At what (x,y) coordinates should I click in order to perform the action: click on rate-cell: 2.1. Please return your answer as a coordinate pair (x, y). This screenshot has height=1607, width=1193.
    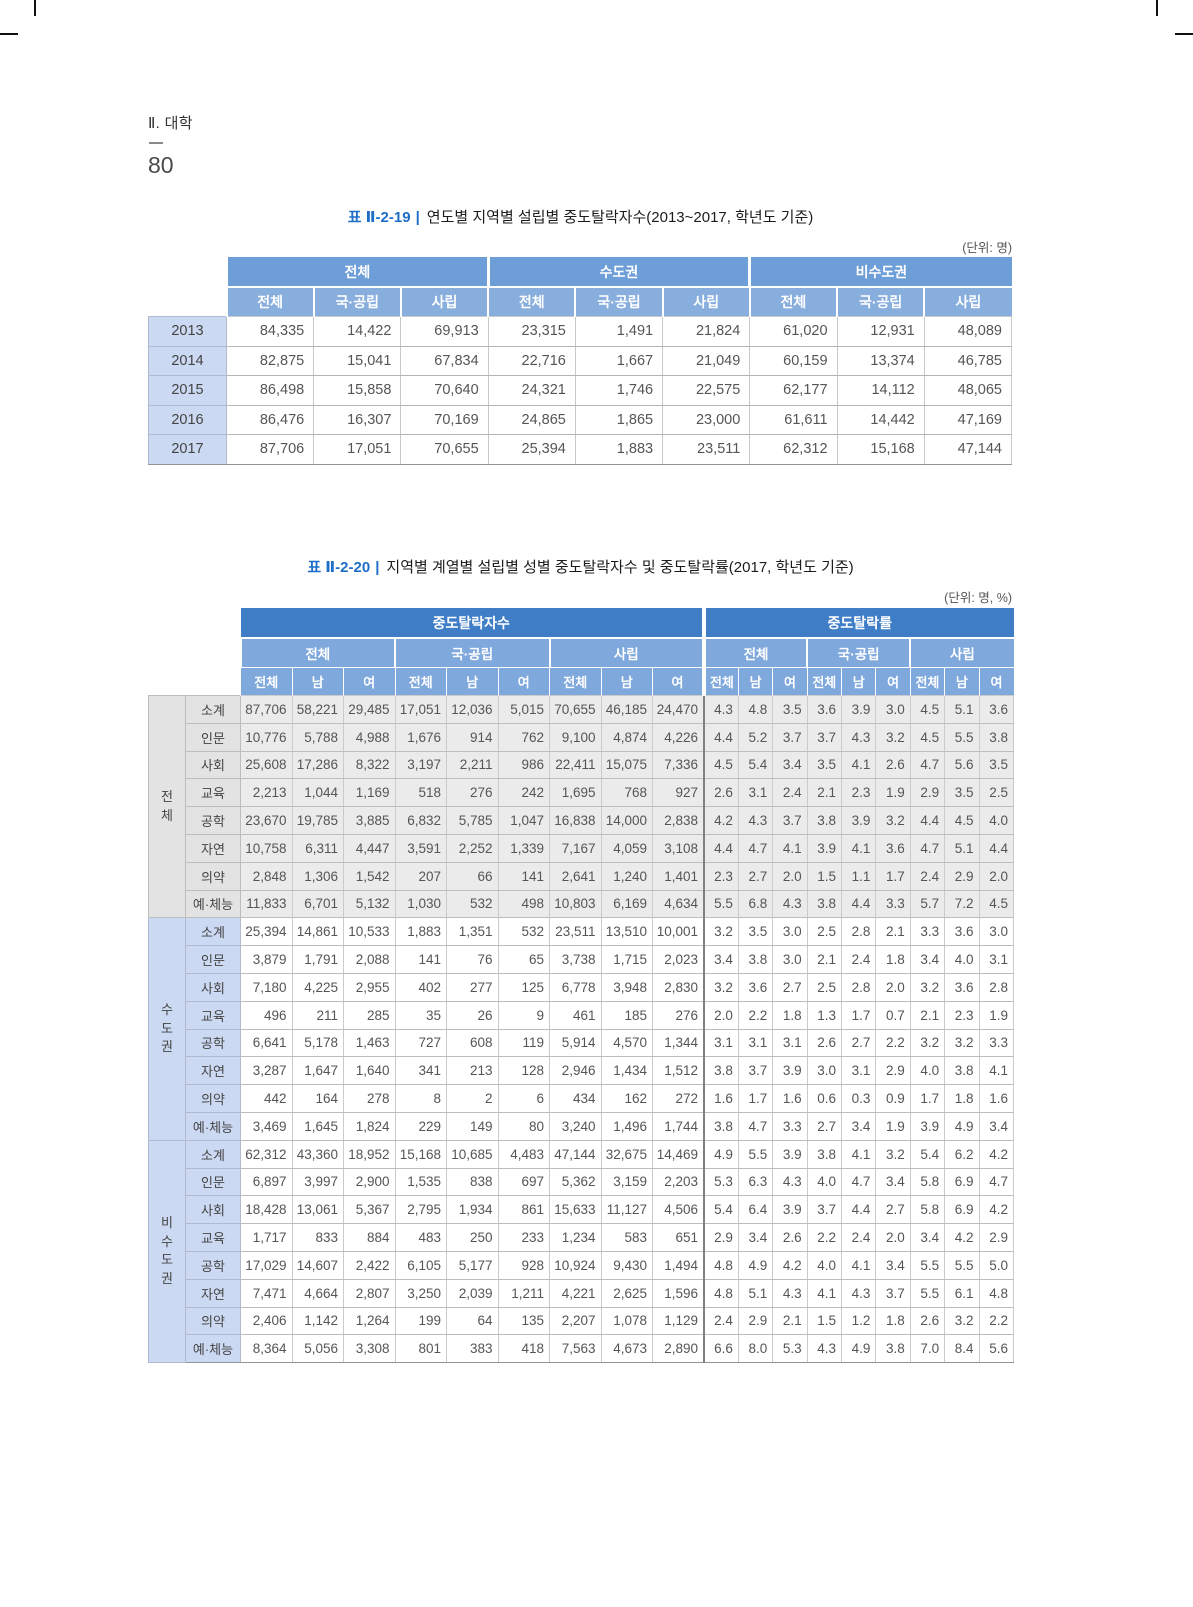
    Looking at the image, I should click on (824, 959).